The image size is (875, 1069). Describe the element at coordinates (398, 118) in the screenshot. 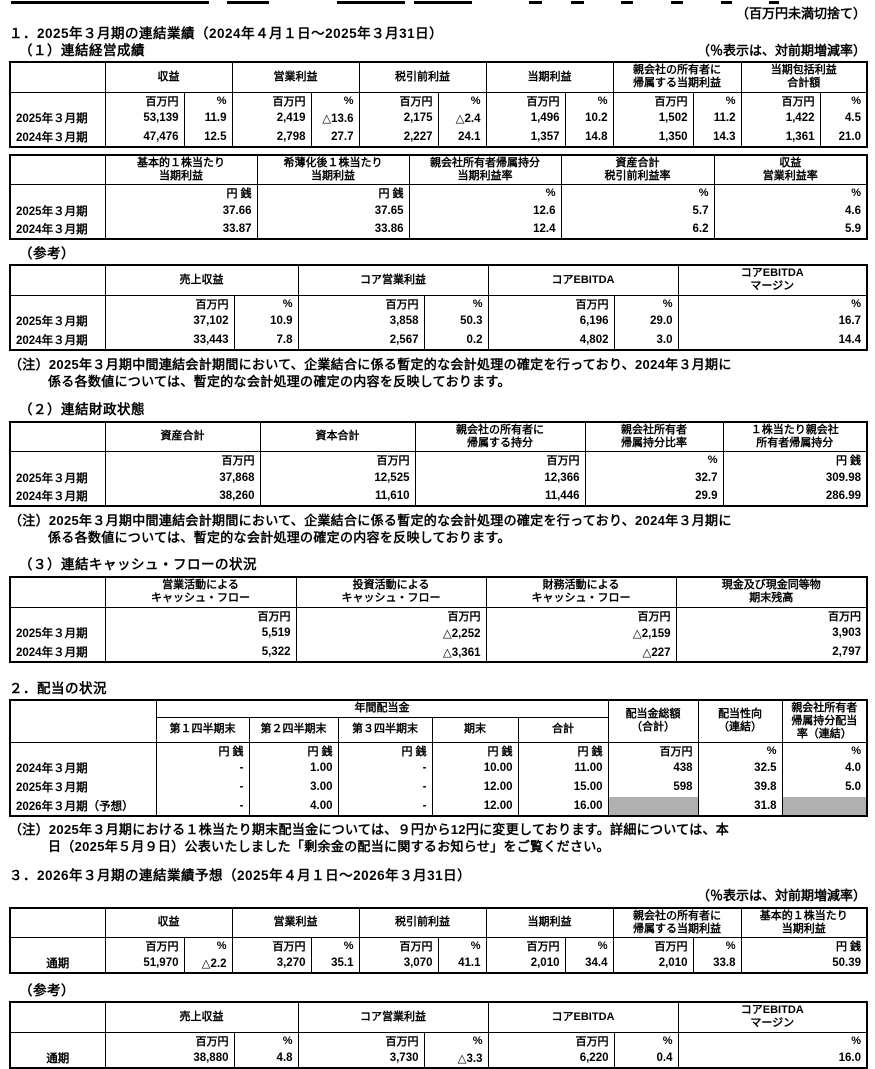

I see `data-cell: 2,175` at that location.